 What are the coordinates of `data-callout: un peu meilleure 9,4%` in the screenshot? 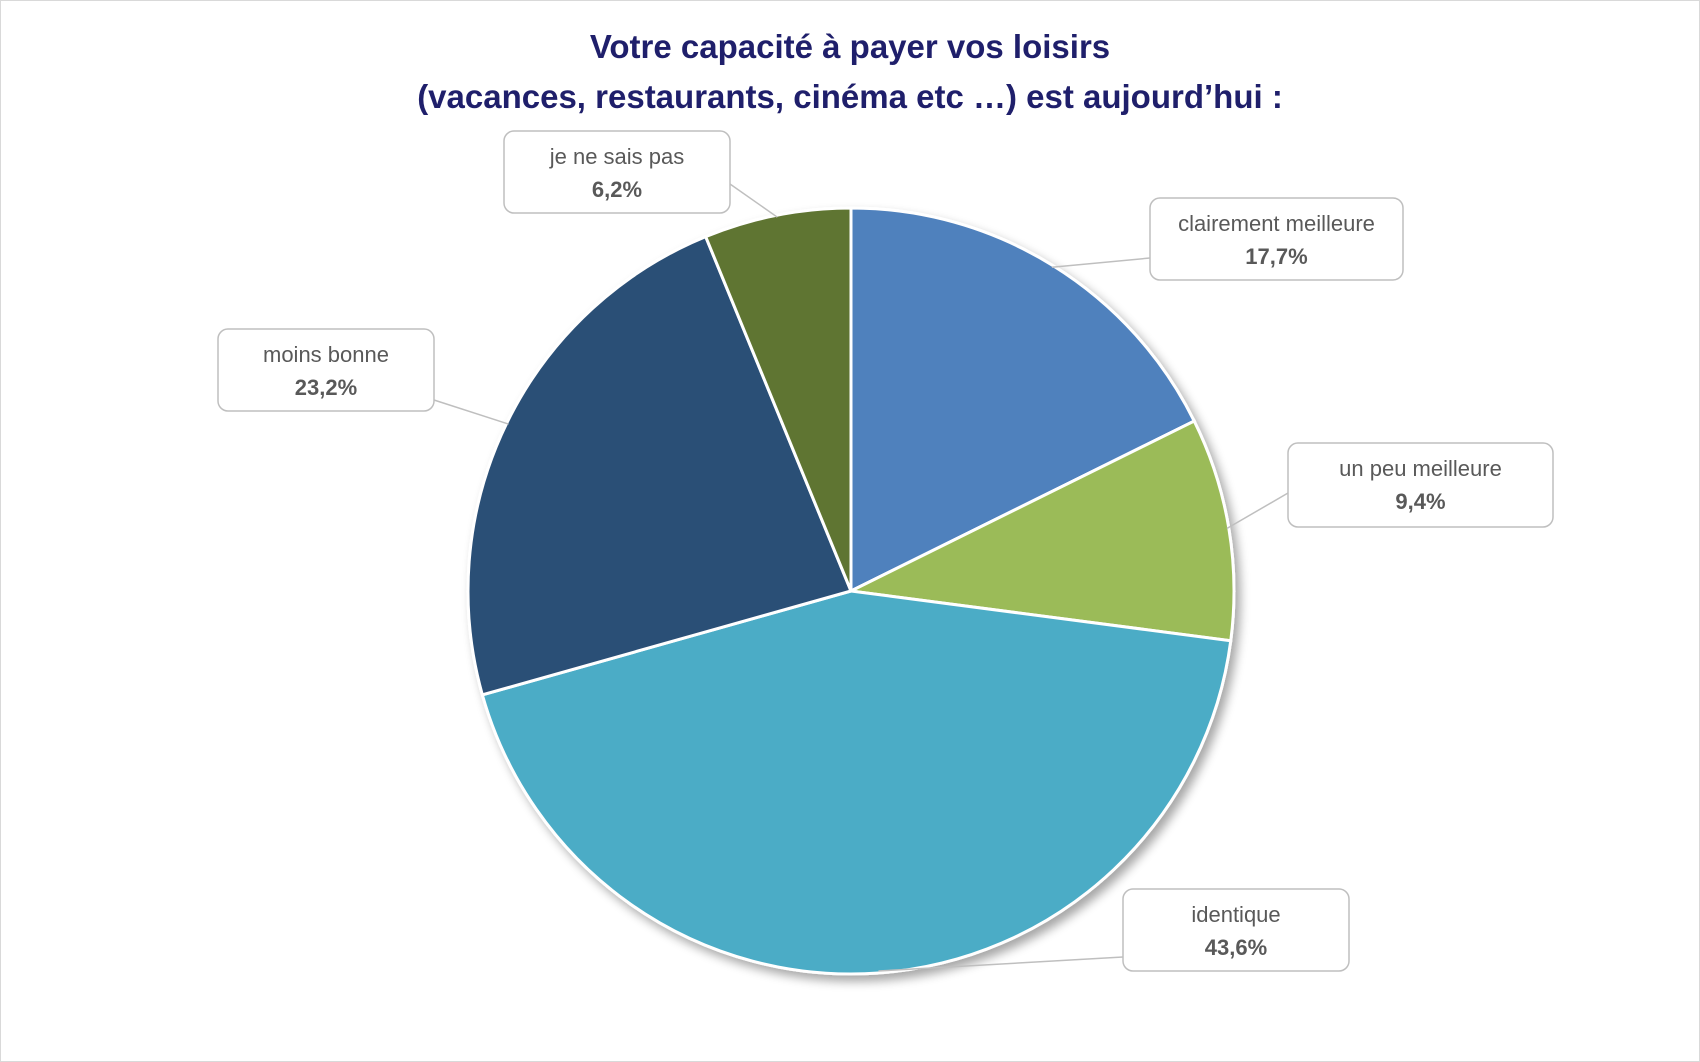 It's located at (1420, 485).